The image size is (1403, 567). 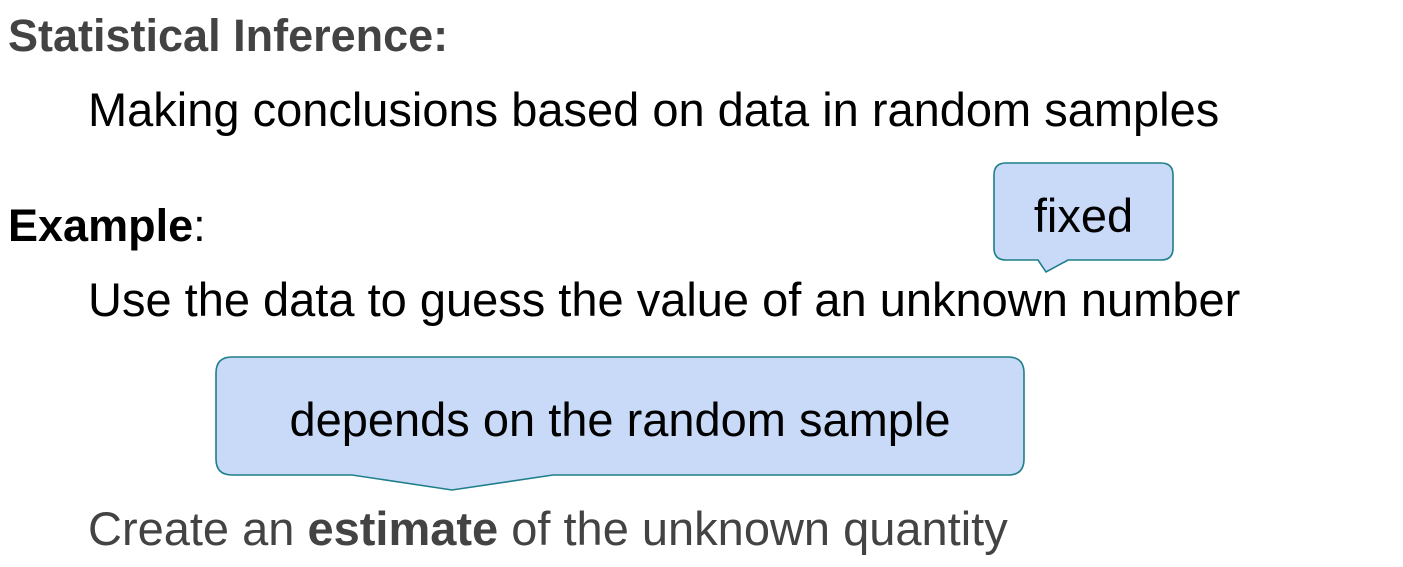 I want to click on example-colon: :, so click(x=199, y=225).